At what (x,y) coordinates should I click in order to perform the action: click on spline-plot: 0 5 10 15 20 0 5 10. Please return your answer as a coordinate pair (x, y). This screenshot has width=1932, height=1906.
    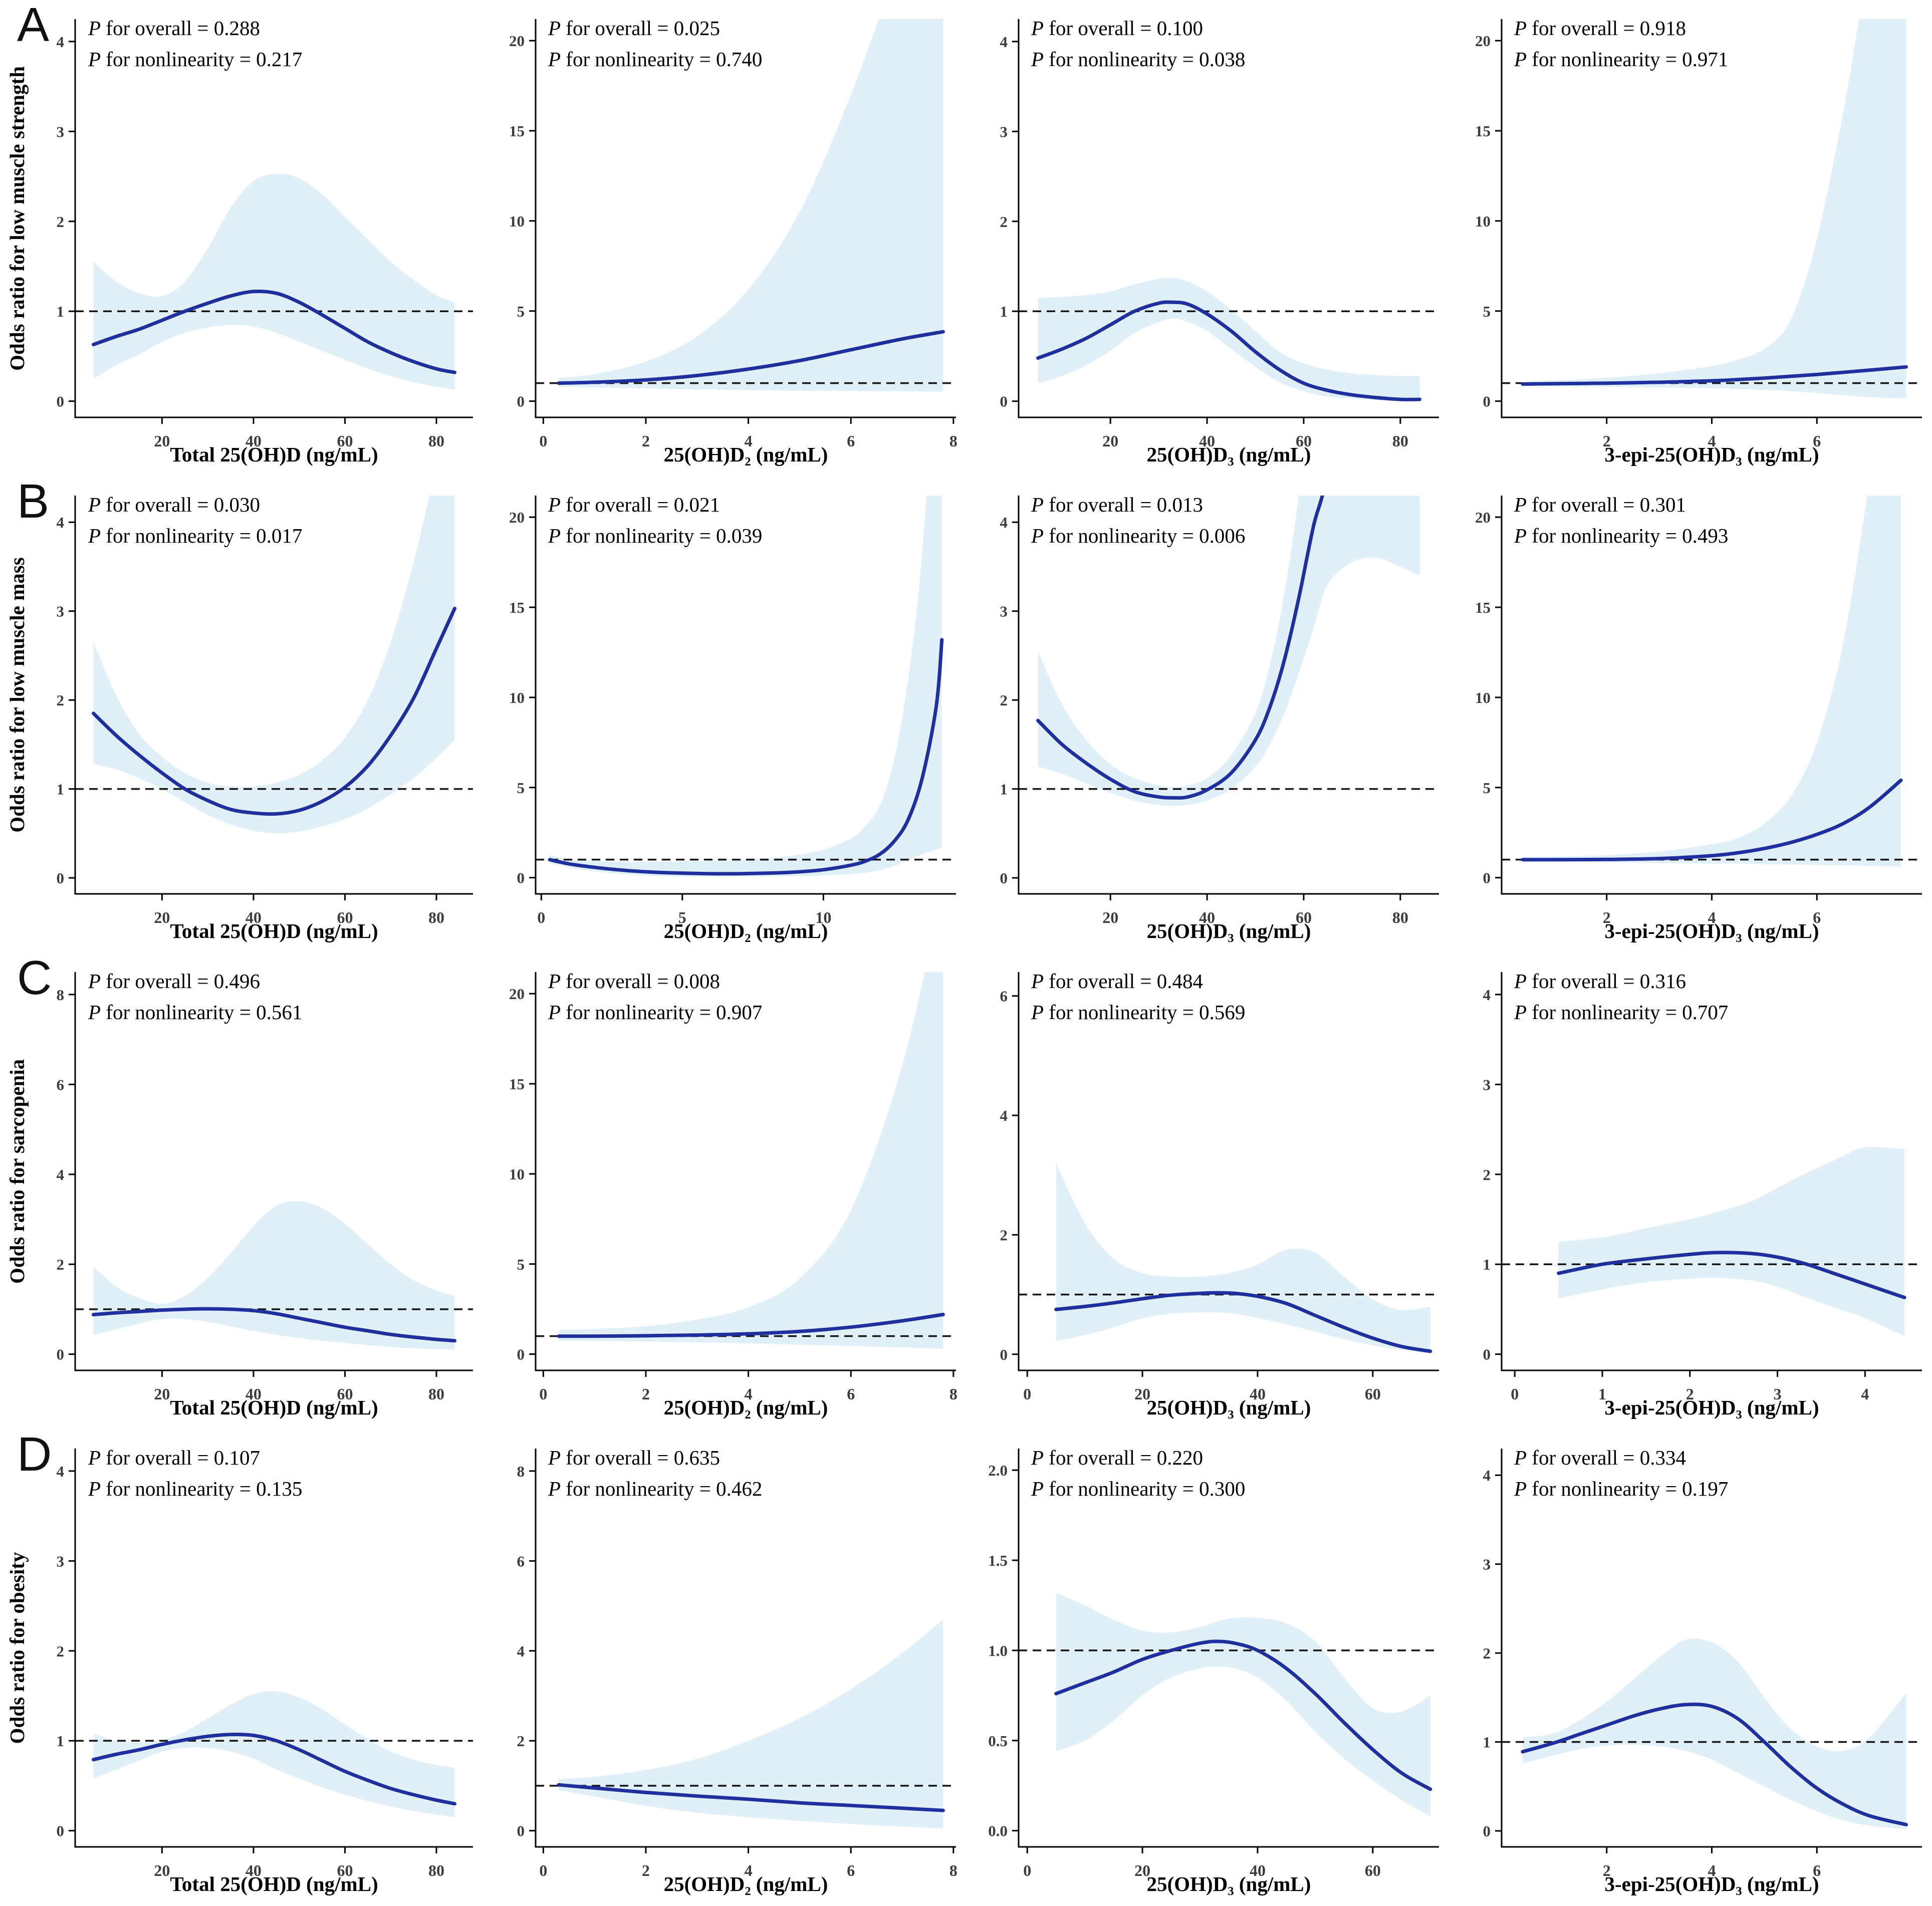
    Looking at the image, I should click on (732, 711).